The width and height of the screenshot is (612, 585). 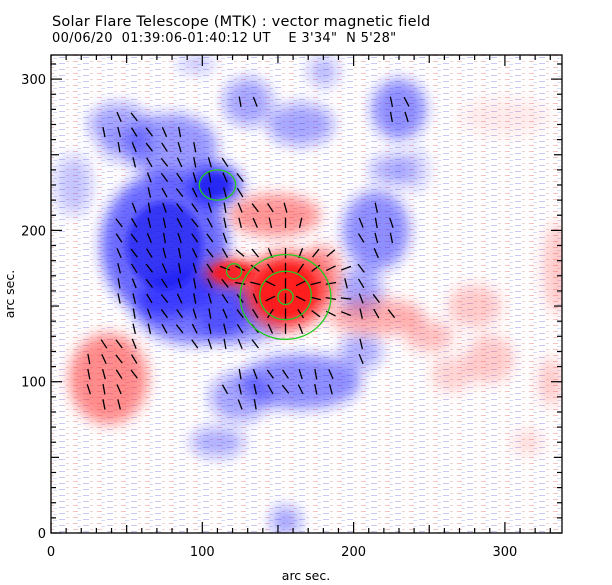 I want to click on y-axis-label: arc sec., so click(x=9, y=294).